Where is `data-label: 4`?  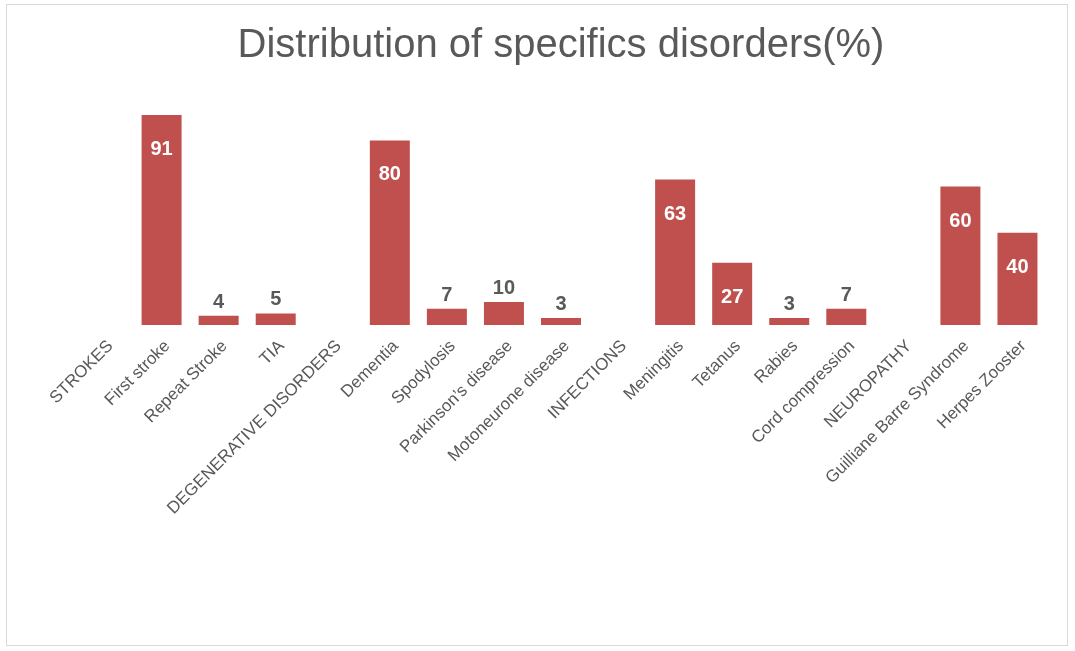 data-label: 4 is located at coordinates (219, 300).